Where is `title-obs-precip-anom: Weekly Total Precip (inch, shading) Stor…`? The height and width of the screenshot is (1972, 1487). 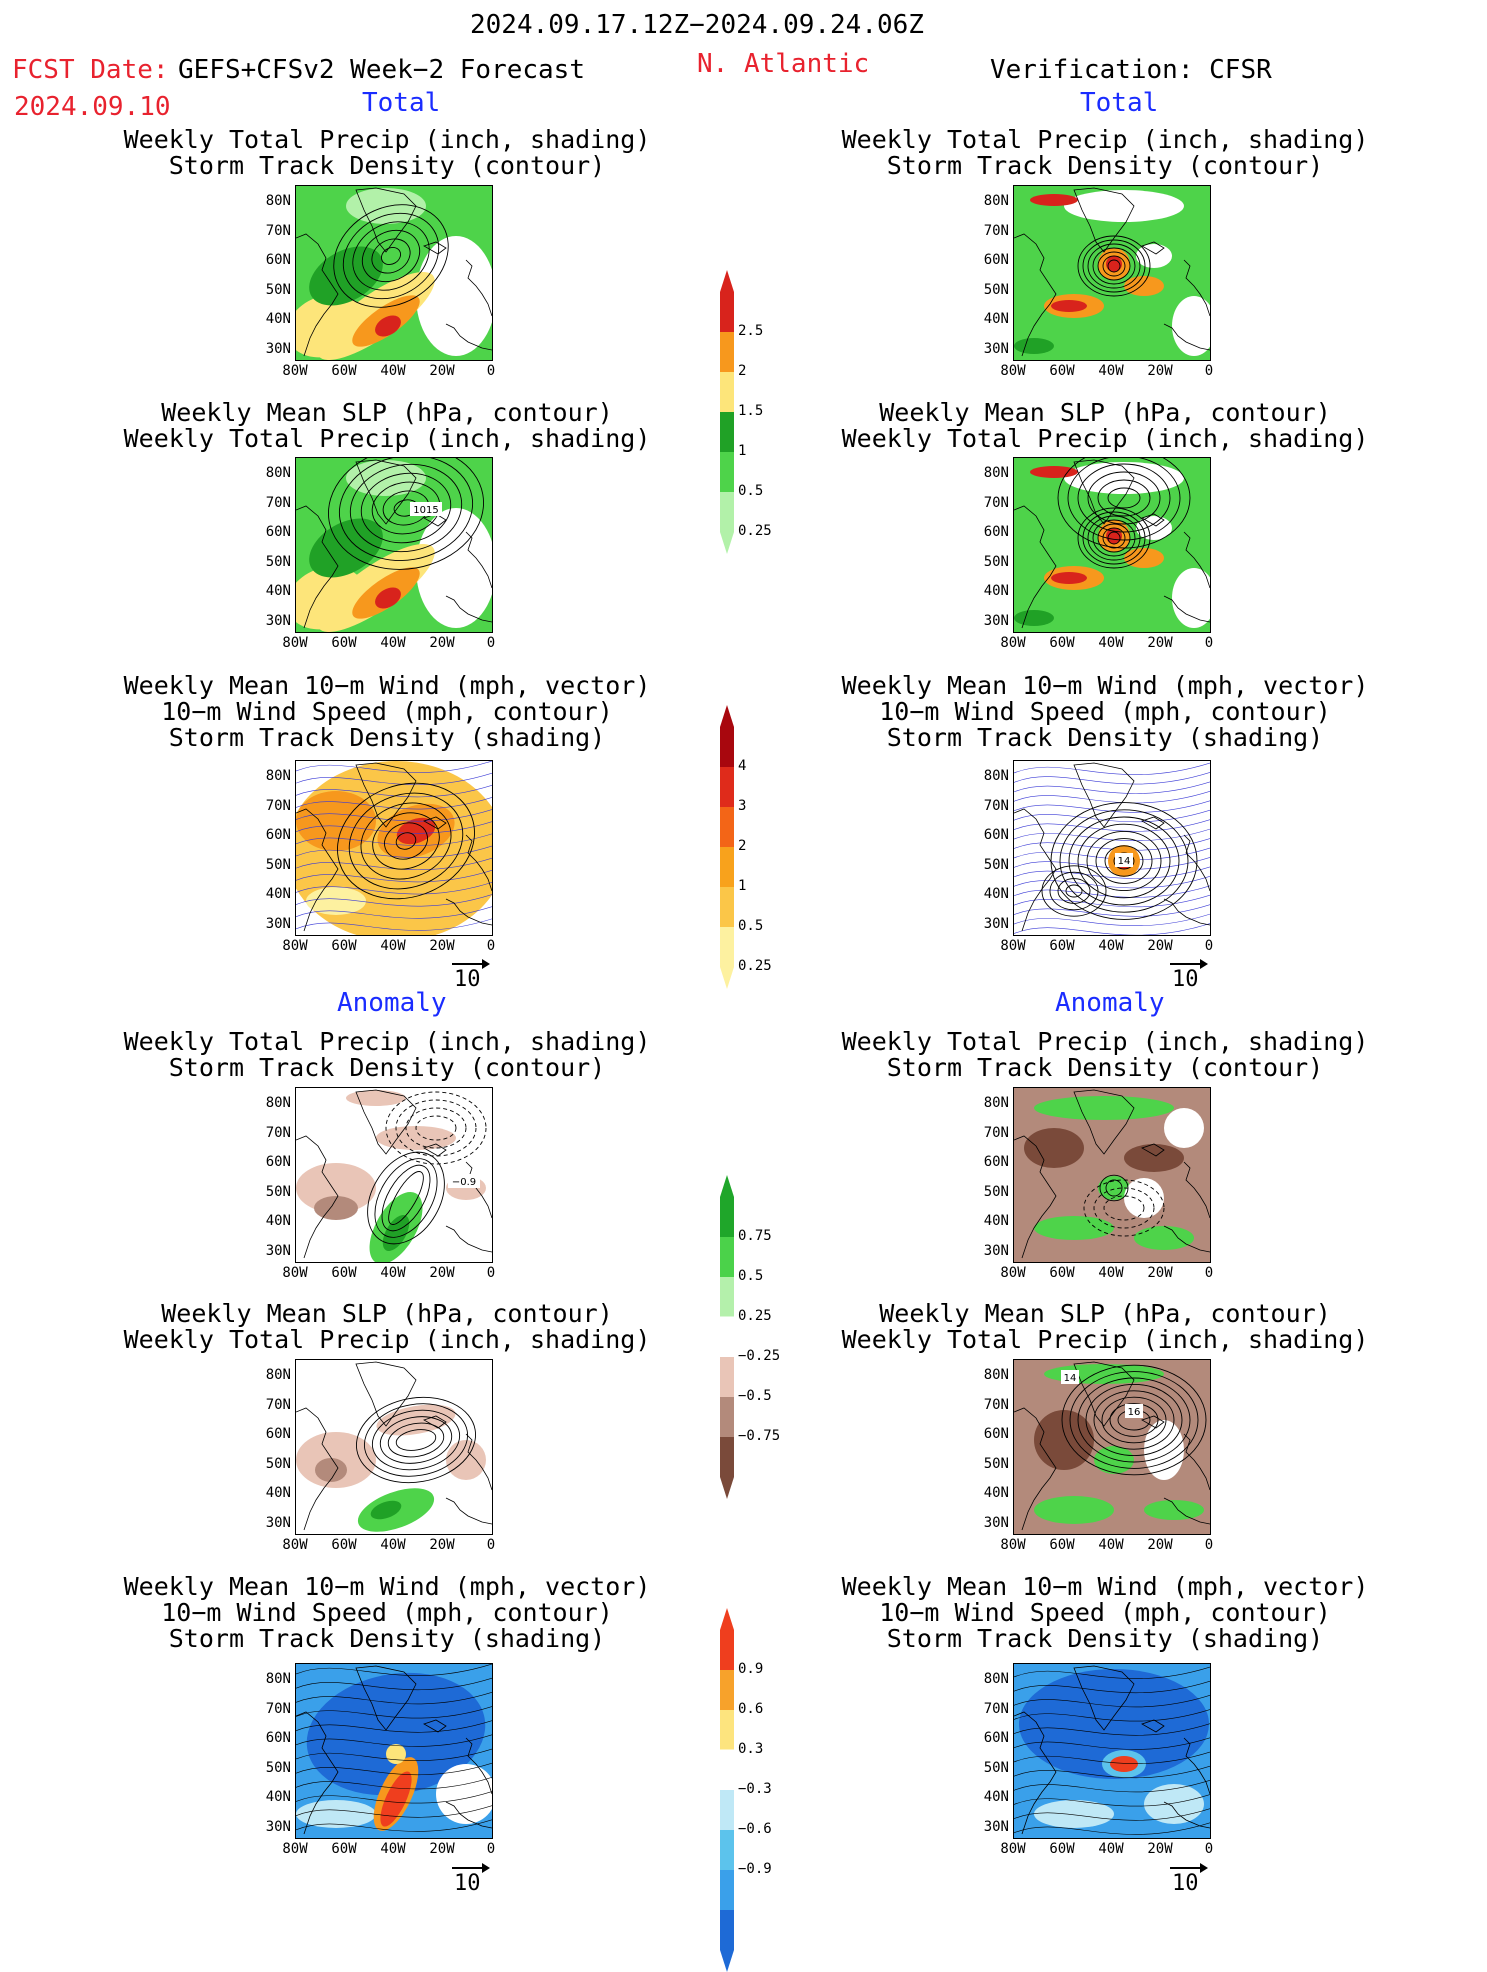
title-obs-precip-anom: Weekly Total Precip (inch, shading) Stor… is located at coordinates (1105, 1054).